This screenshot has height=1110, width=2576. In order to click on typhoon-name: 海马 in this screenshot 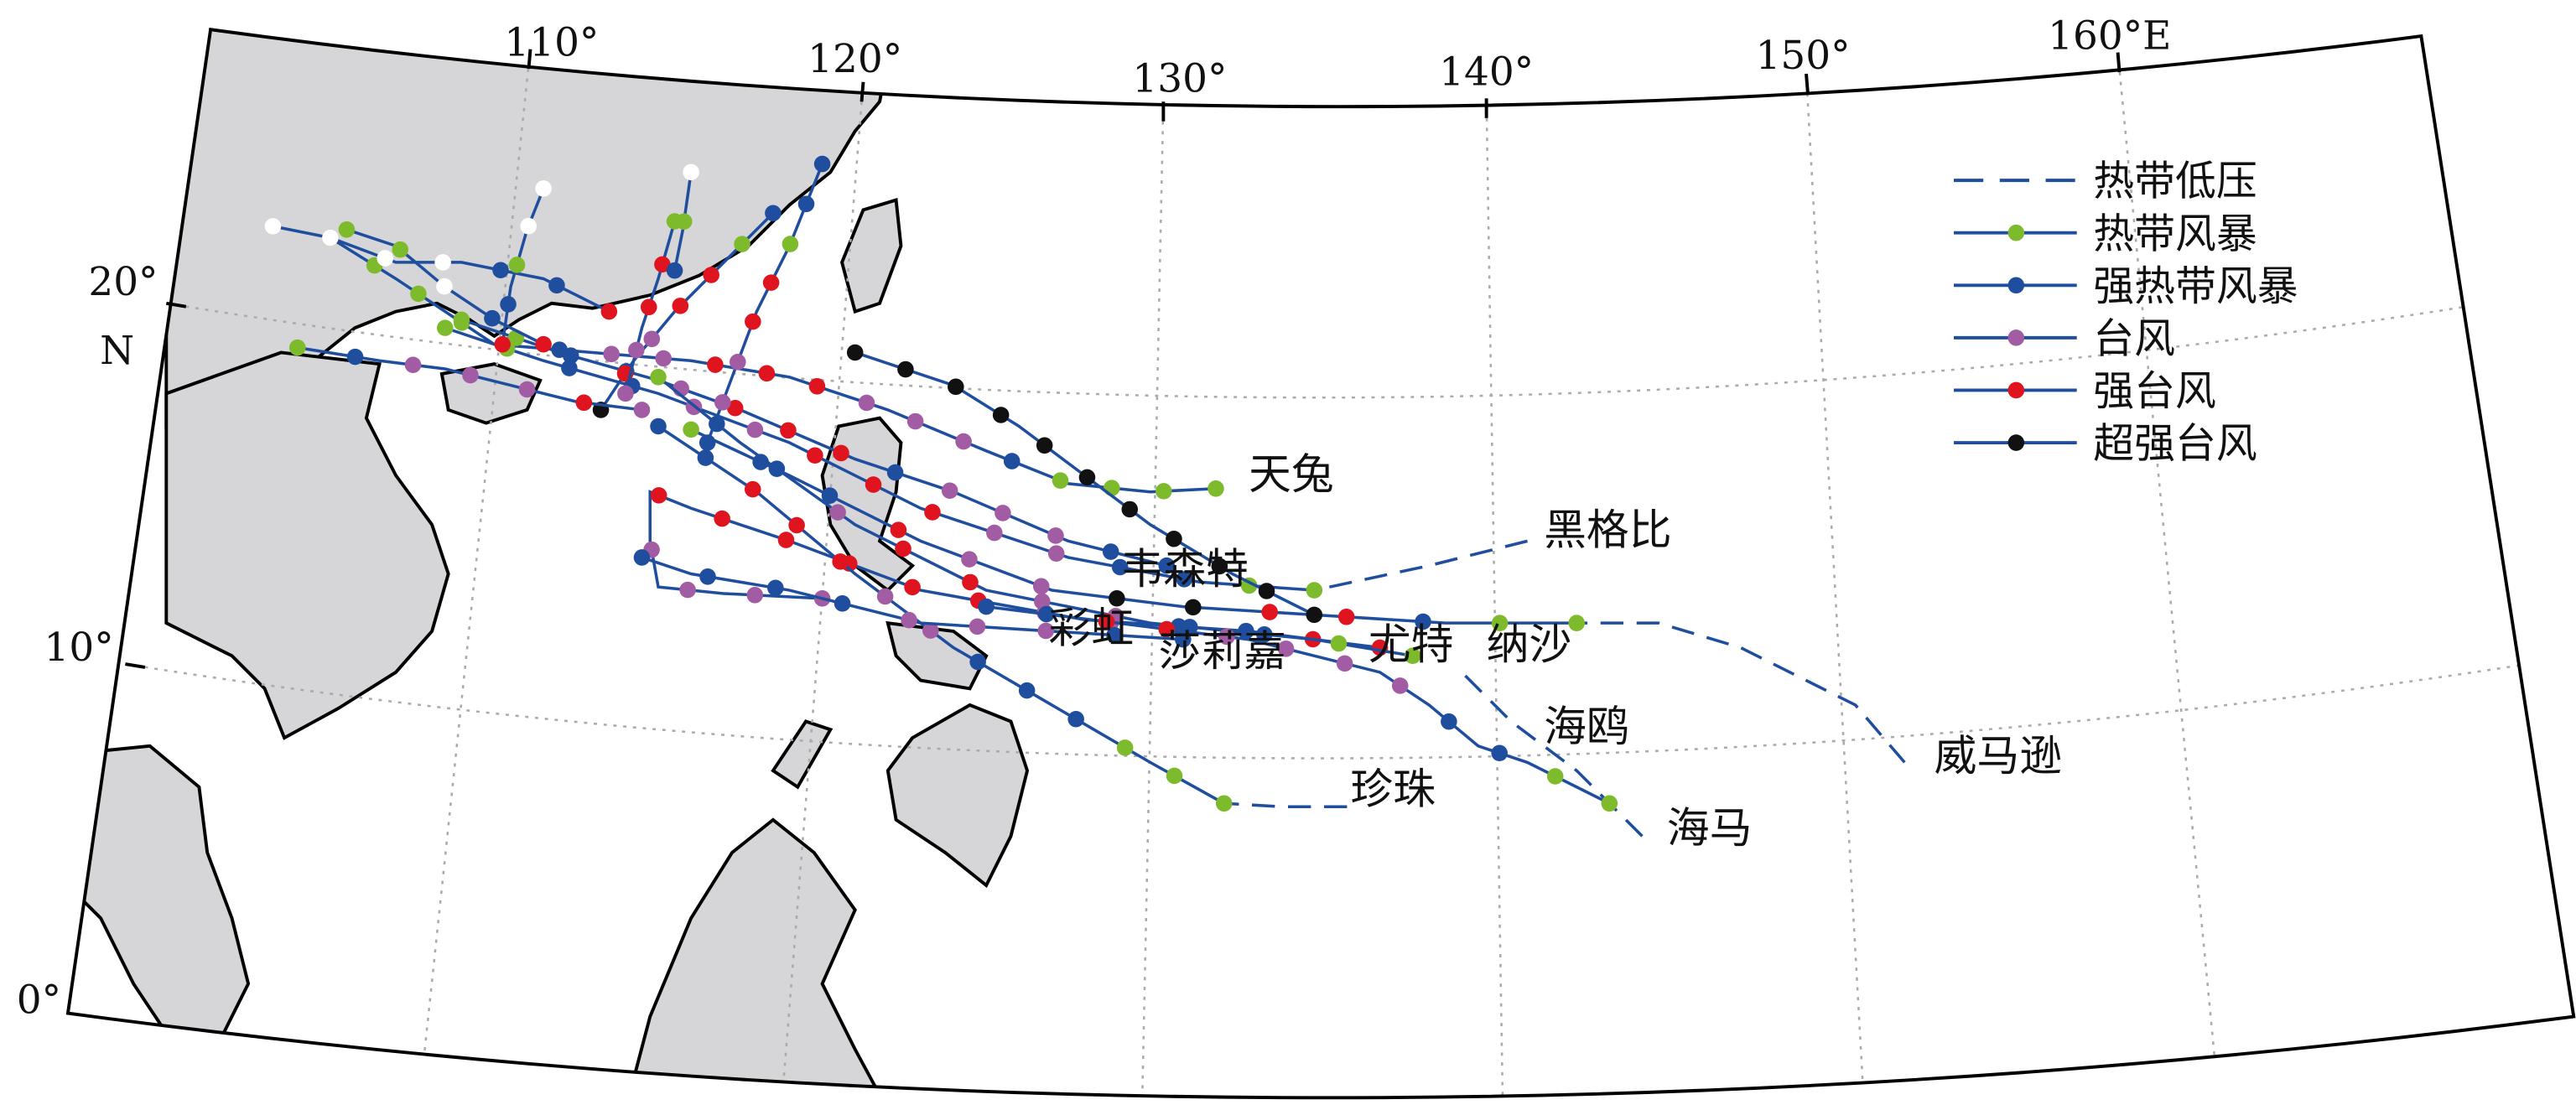, I will do `click(1710, 828)`.